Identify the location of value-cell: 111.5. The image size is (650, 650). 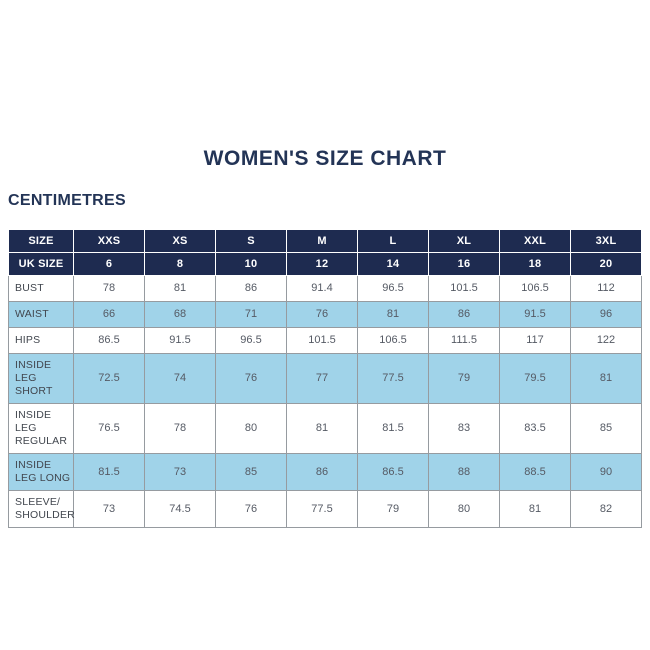
(464, 340).